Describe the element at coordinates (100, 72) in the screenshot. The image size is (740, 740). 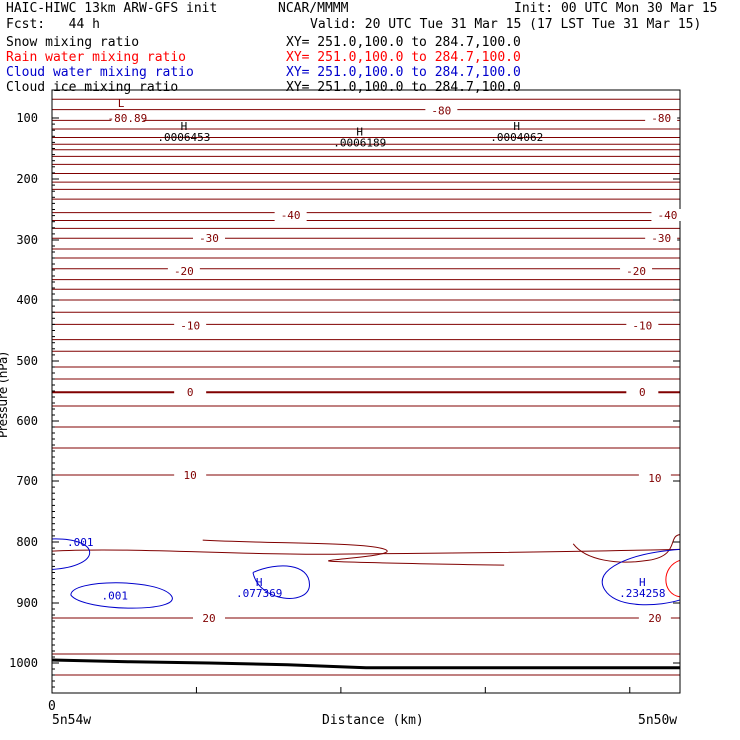
I see `field-label-cloudwater: Cloud water mixing ratio` at that location.